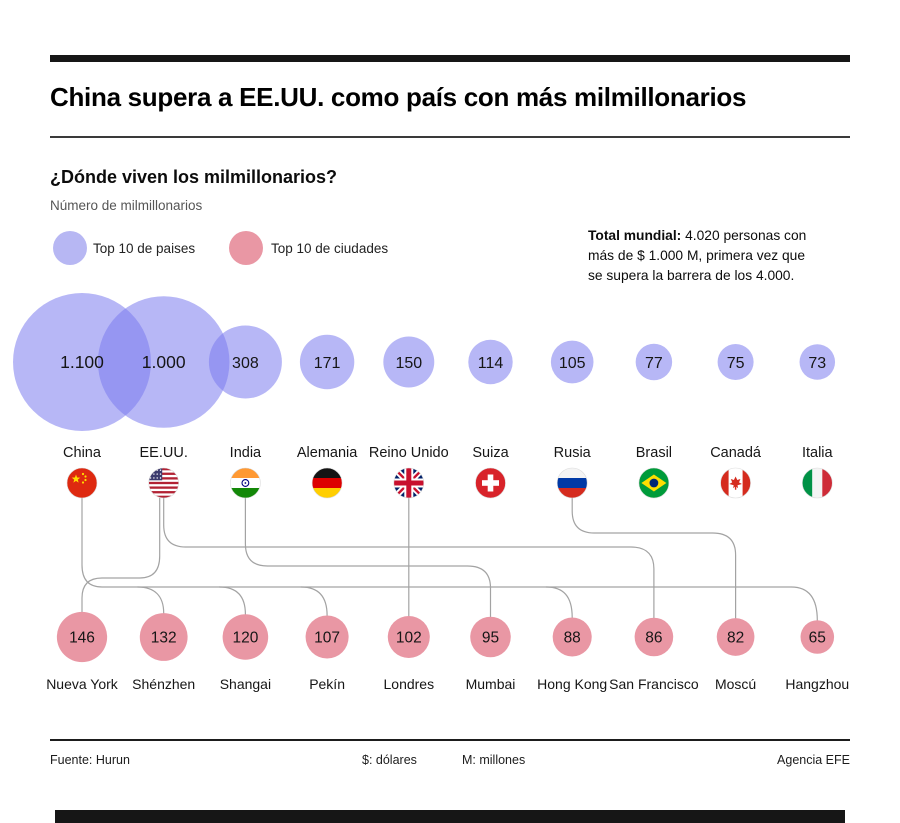  I want to click on country-label-rusia: Rusia, so click(573, 453).